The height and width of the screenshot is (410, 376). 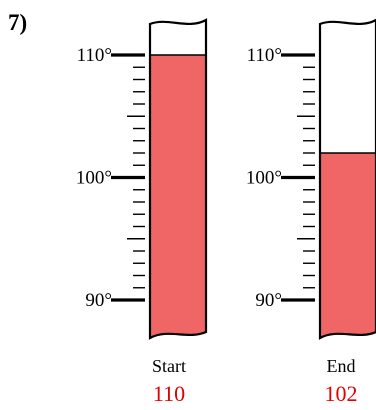 What do you see at coordinates (18, 22) in the screenshot?
I see `problem-number: 7)` at bounding box center [18, 22].